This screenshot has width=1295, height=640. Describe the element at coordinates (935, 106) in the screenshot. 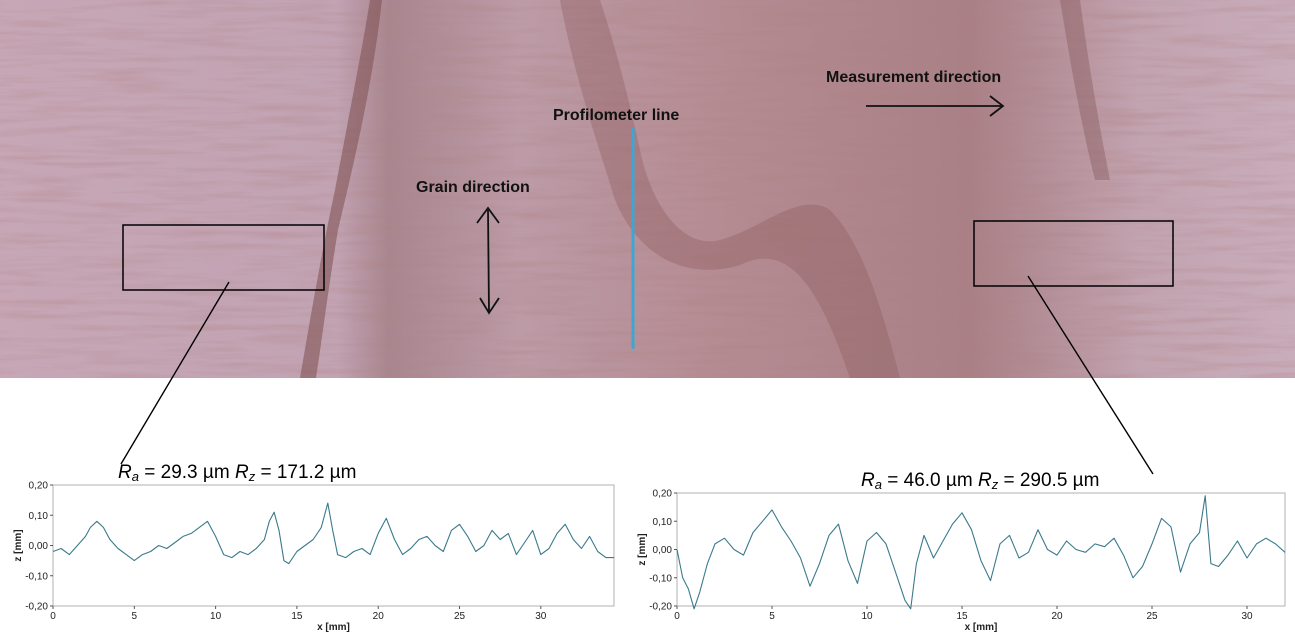

I see `measurement-direction-arrow` at that location.